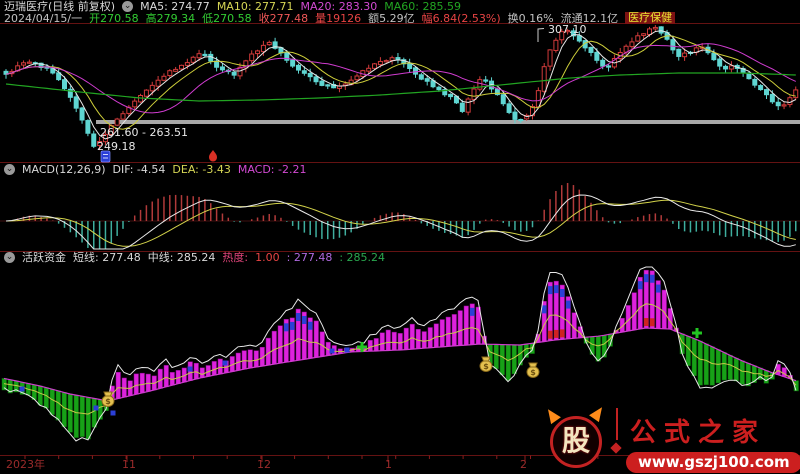 Image resolution: width=800 pixels, height=474 pixels. What do you see at coordinates (650, 18) in the screenshot?
I see `sector-tag: 医疗保健` at bounding box center [650, 18].